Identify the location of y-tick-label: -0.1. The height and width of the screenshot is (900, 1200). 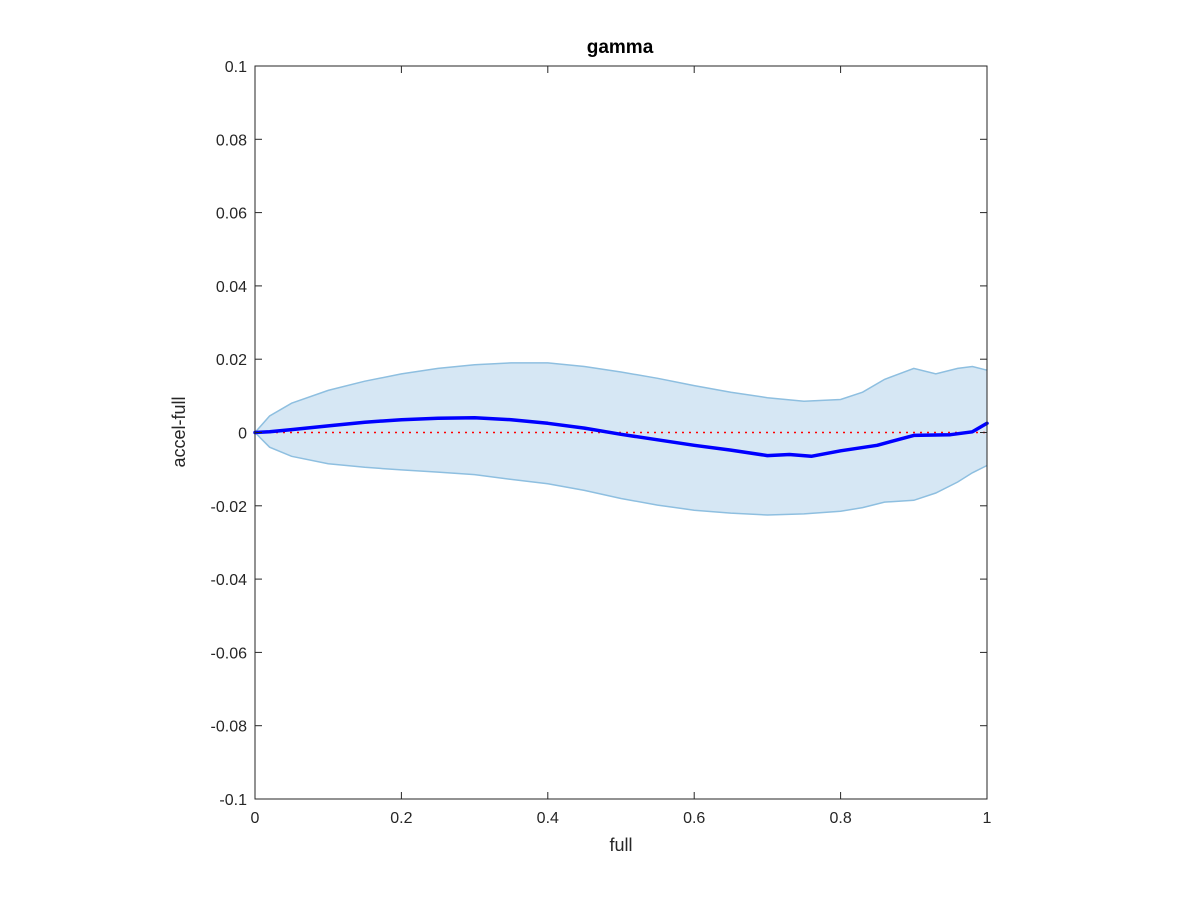
(233, 800).